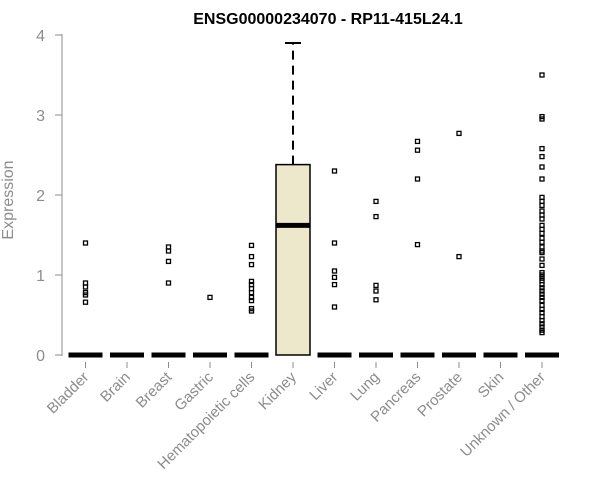  Describe the element at coordinates (40, 196) in the screenshot. I see `y-tick-label: 2` at that location.